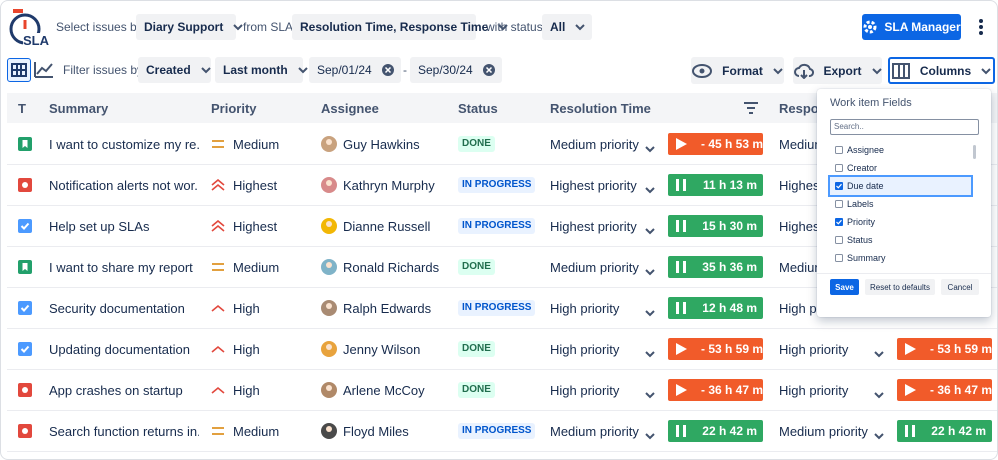  I want to click on field-option: Priority, so click(900, 222).